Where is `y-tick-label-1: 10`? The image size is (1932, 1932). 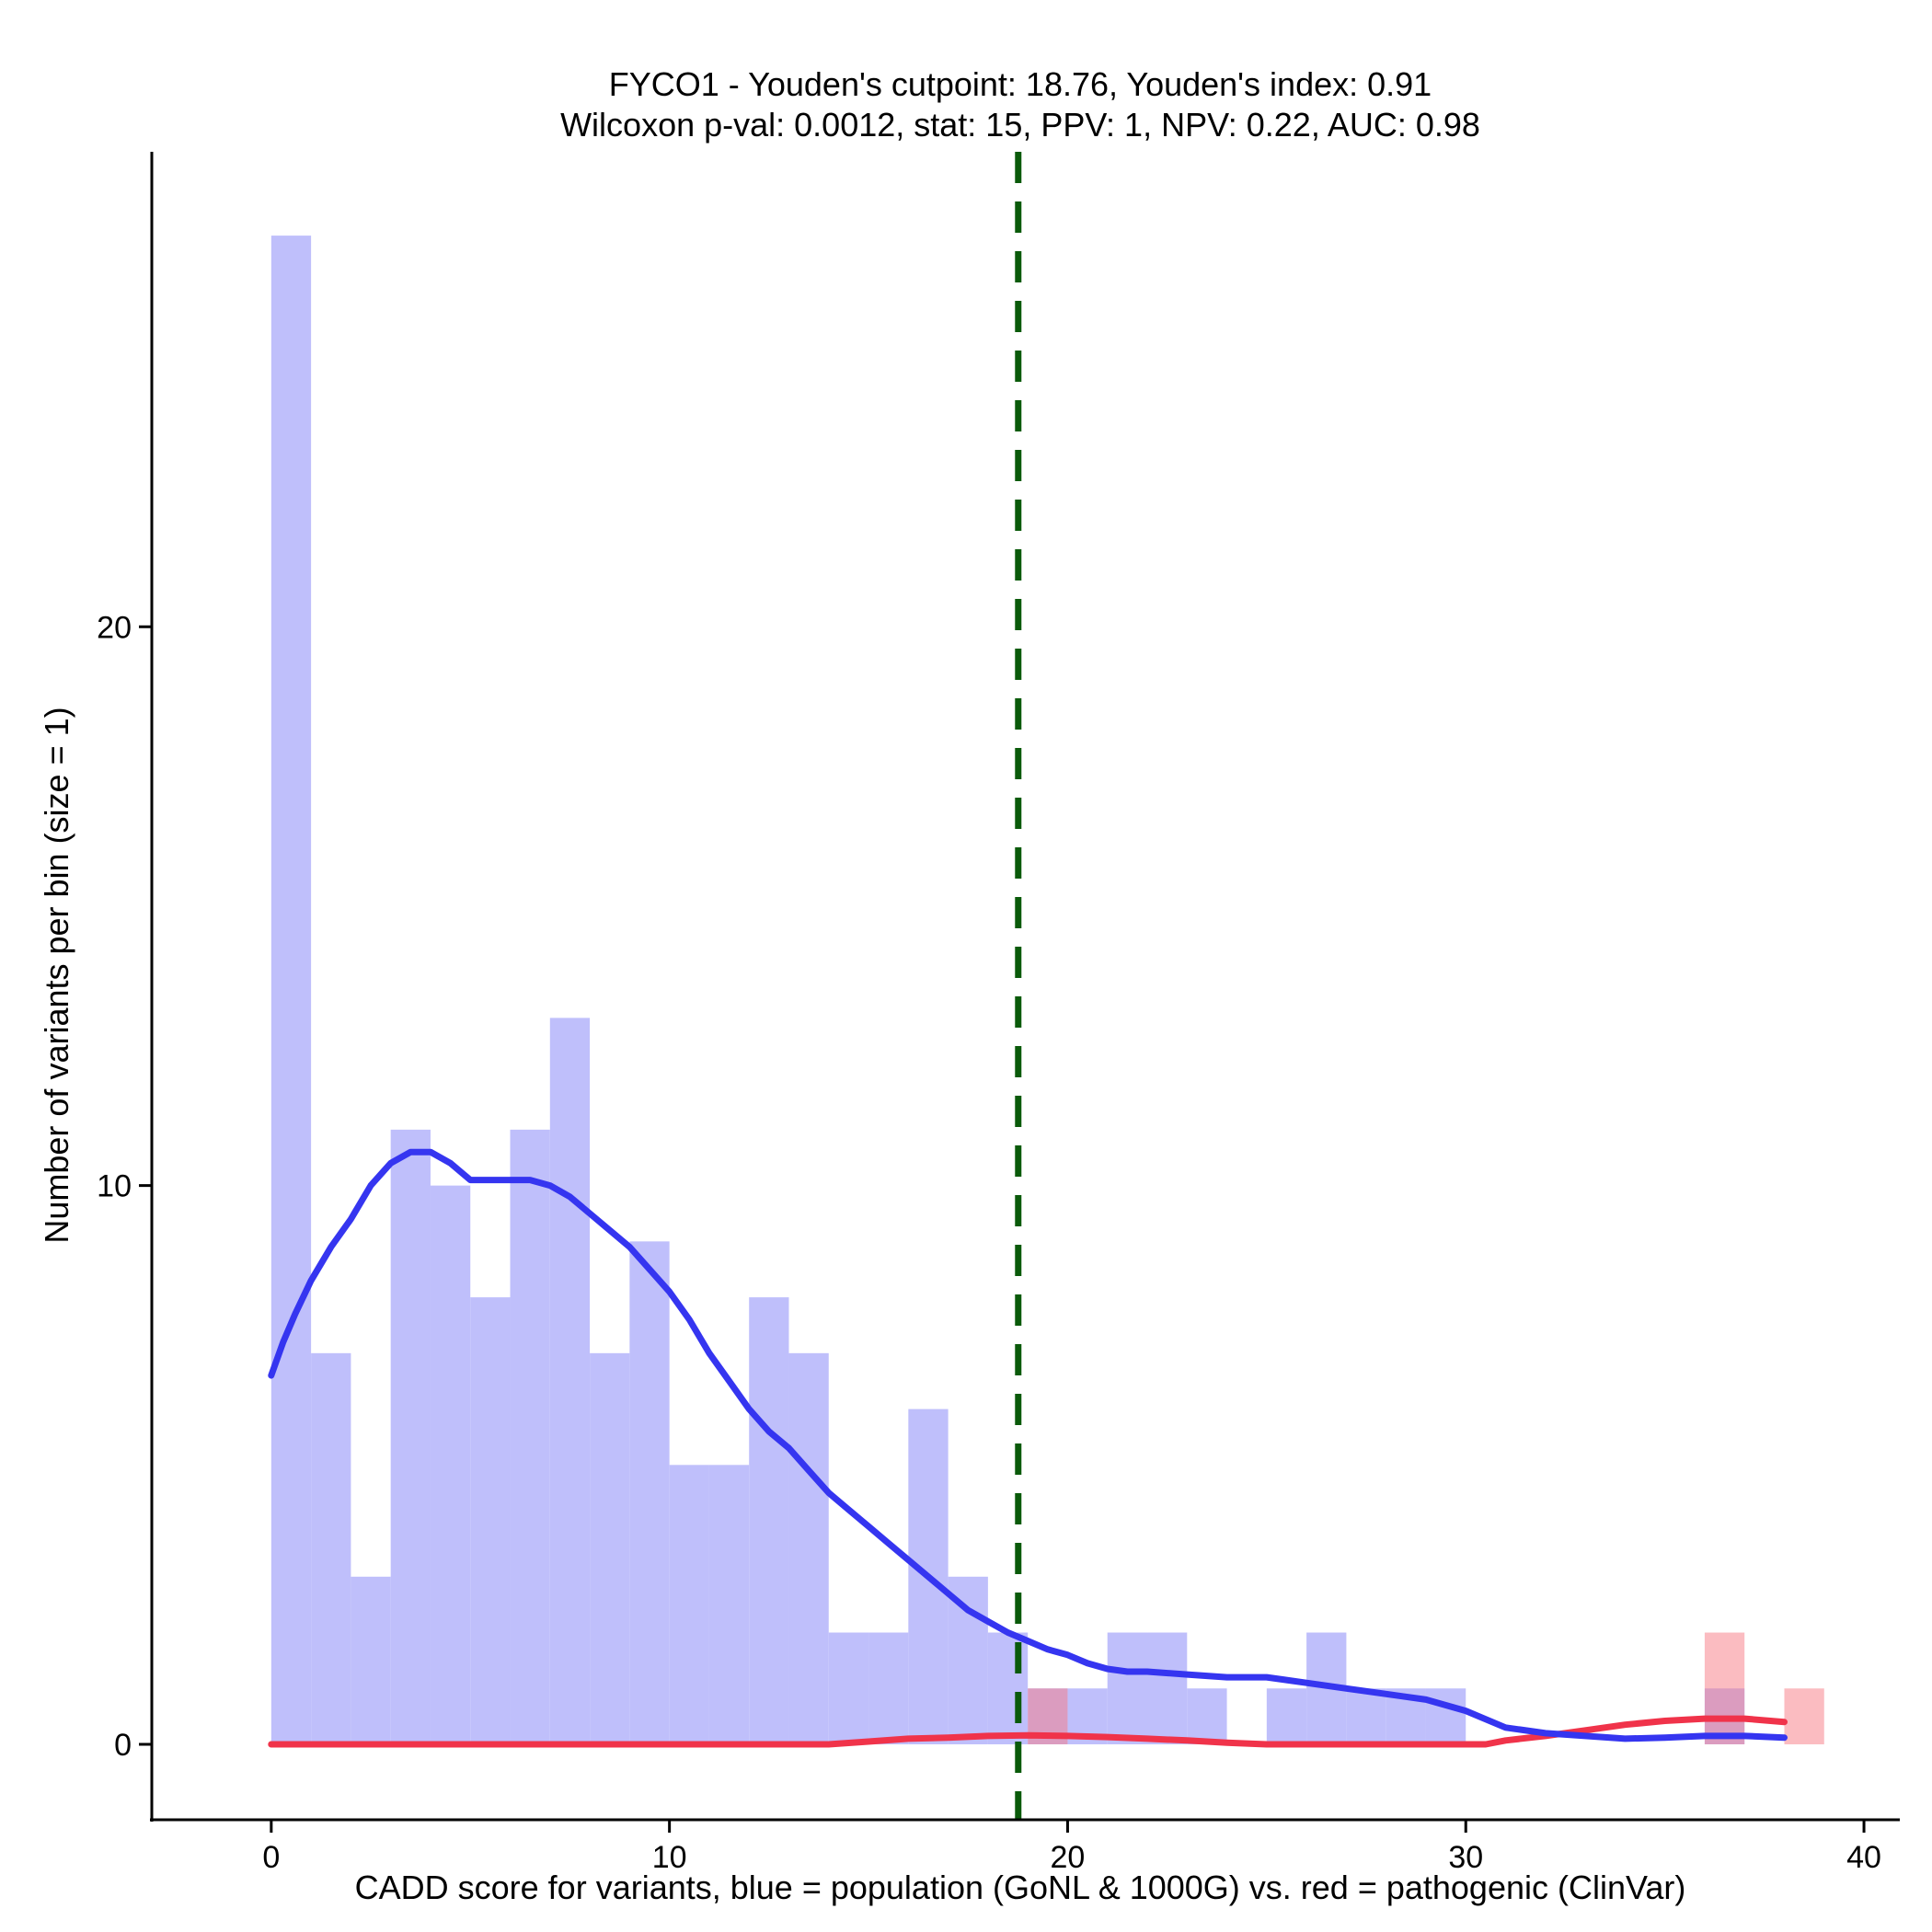 y-tick-label-1: 10 is located at coordinates (114, 1186).